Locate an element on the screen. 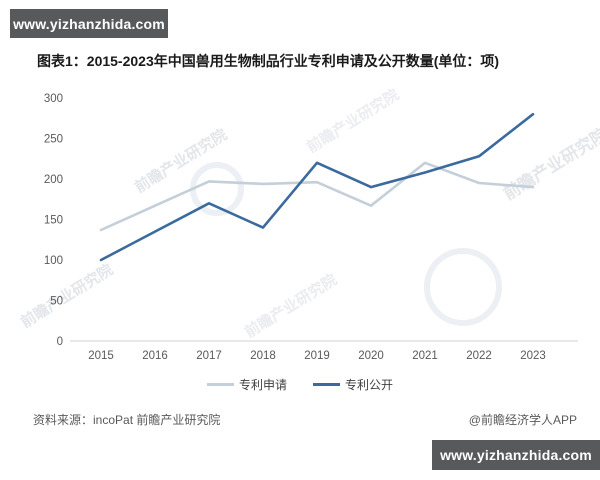 The width and height of the screenshot is (600, 480). site-watermark-badge-bottom: www.yizhanzhida.com is located at coordinates (516, 455).